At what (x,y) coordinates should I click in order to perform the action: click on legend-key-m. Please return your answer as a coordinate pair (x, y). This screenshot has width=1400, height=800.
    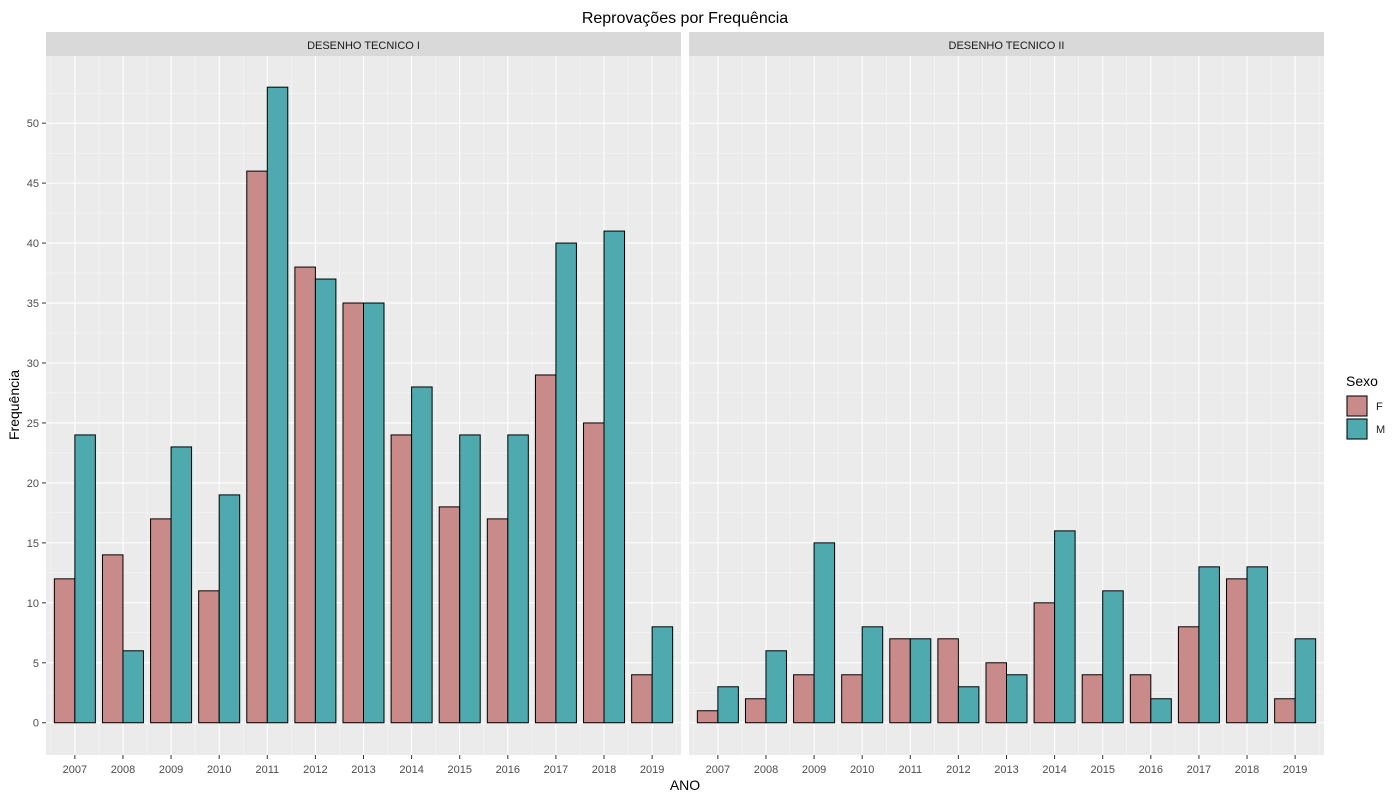
    Looking at the image, I should click on (1357, 429).